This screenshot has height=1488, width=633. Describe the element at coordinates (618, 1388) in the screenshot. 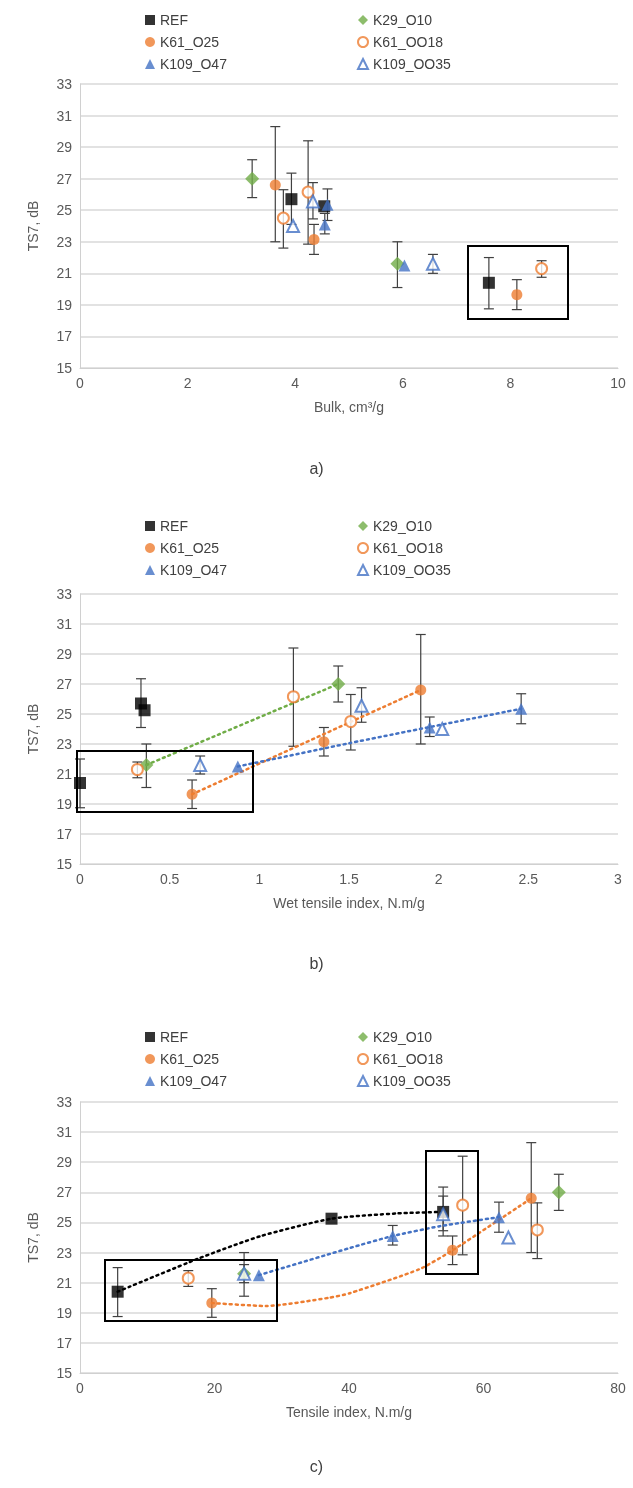

I see `x-tick-label: 80` at that location.